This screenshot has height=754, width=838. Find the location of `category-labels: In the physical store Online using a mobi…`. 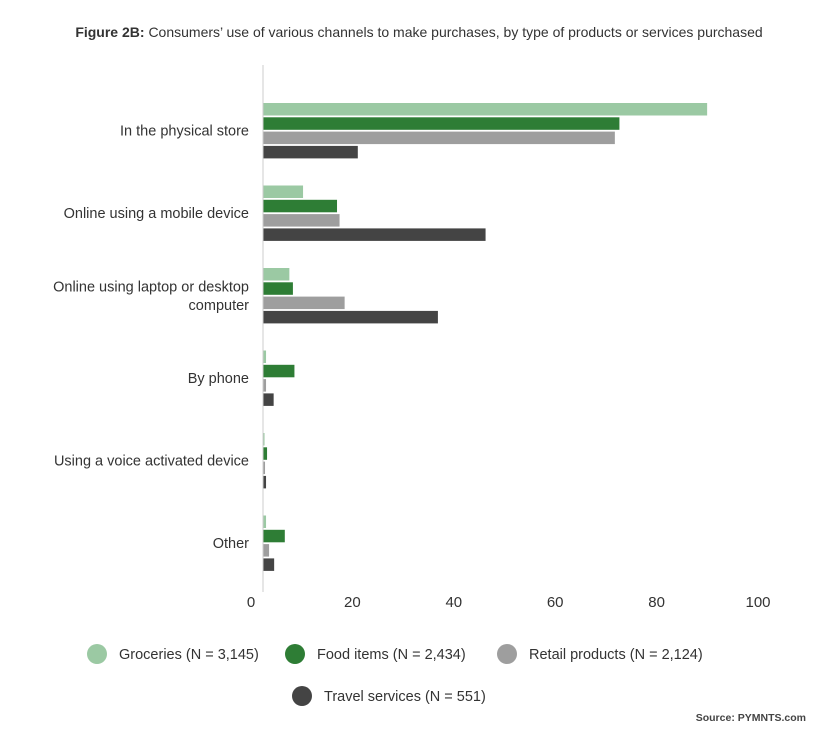

category-labels: In the physical store Online using a mobi… is located at coordinates (151, 338).